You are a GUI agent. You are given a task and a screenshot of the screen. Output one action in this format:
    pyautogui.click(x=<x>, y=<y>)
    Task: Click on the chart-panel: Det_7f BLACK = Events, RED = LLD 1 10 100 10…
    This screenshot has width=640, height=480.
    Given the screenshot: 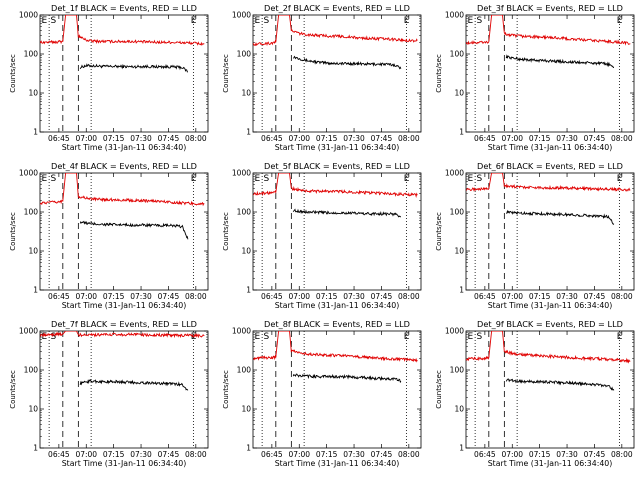 What is the action you would take?
    pyautogui.click(x=109, y=393)
    